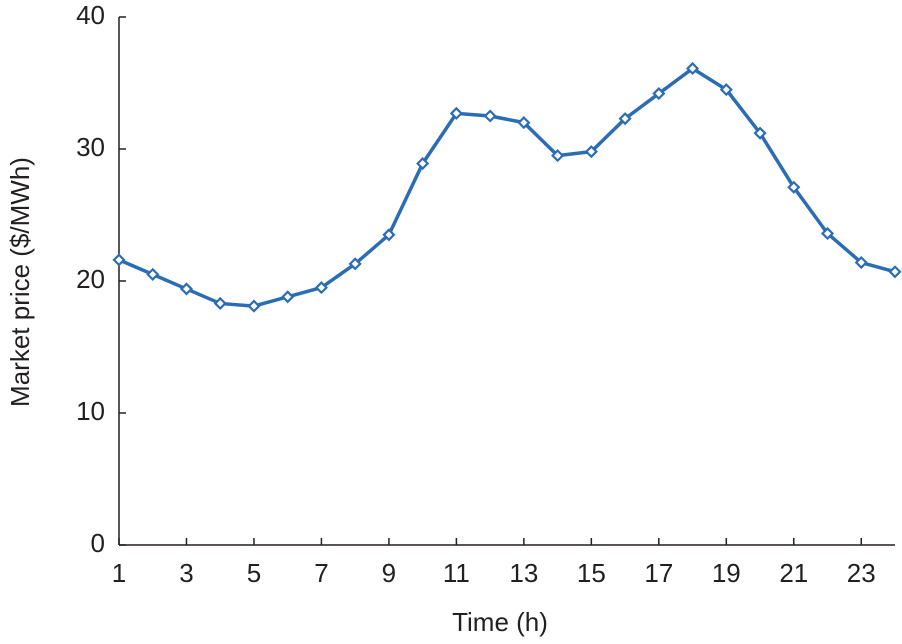 Image resolution: width=902 pixels, height=644 pixels. I want to click on x-axis-label: Time (h), so click(500, 622).